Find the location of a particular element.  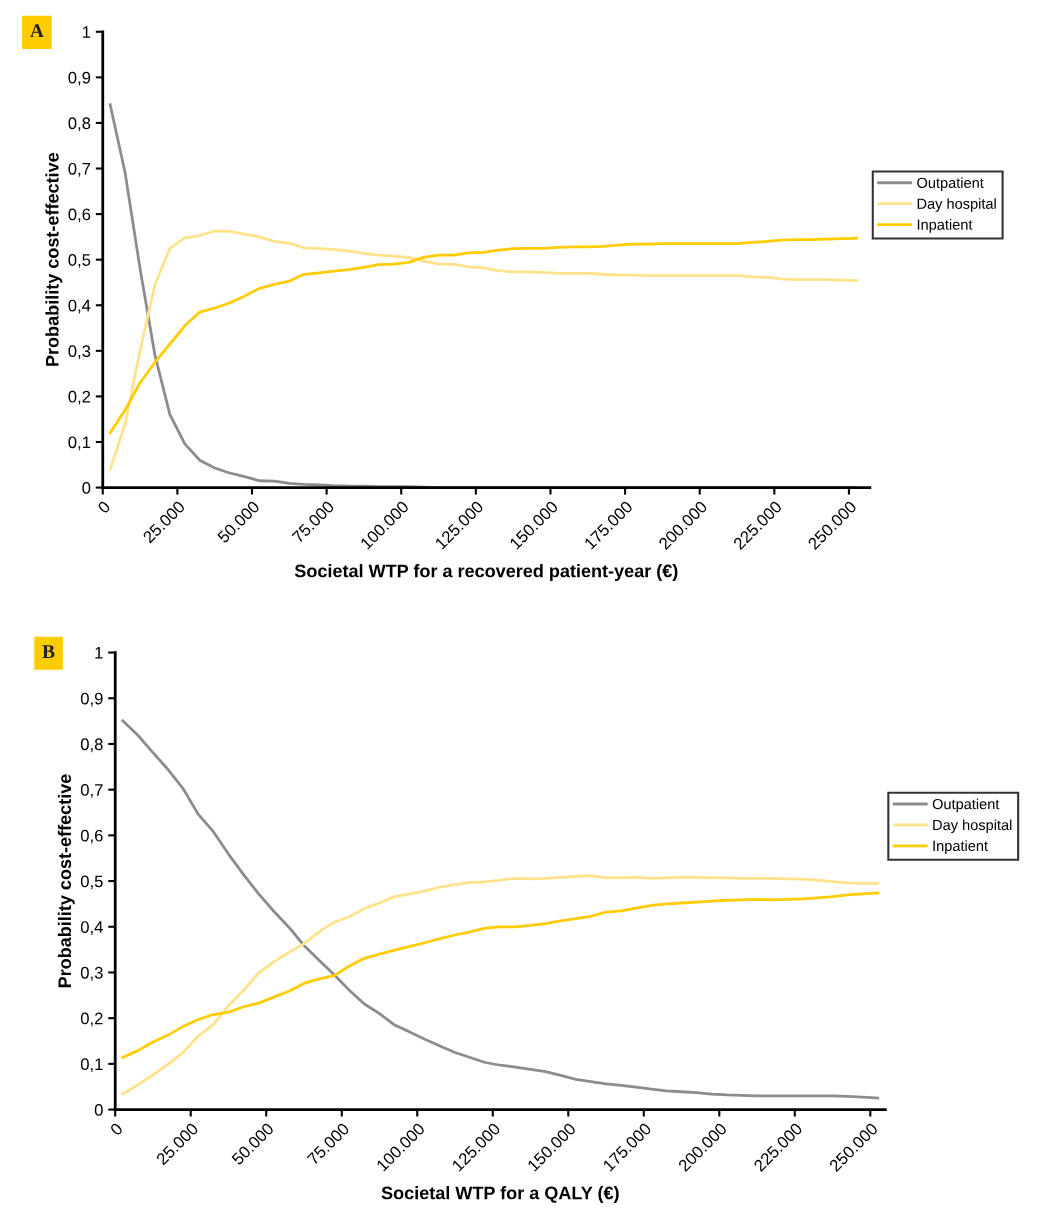

chart-title: B is located at coordinates (48, 651).